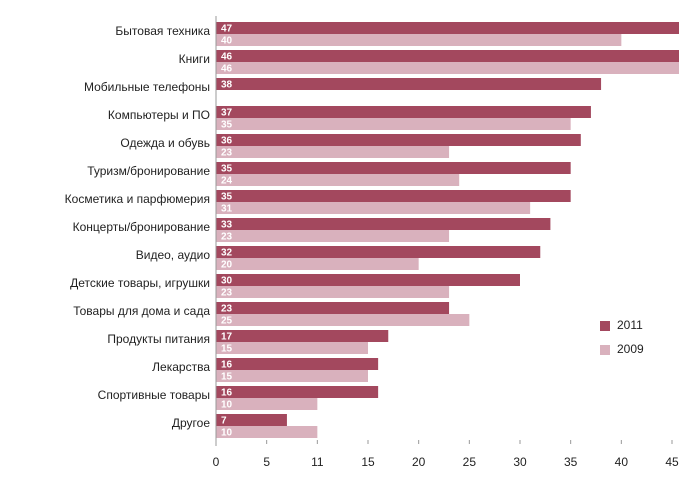 The image size is (679, 483). I want to click on category-label: Концерты/бронирование, so click(142, 227).